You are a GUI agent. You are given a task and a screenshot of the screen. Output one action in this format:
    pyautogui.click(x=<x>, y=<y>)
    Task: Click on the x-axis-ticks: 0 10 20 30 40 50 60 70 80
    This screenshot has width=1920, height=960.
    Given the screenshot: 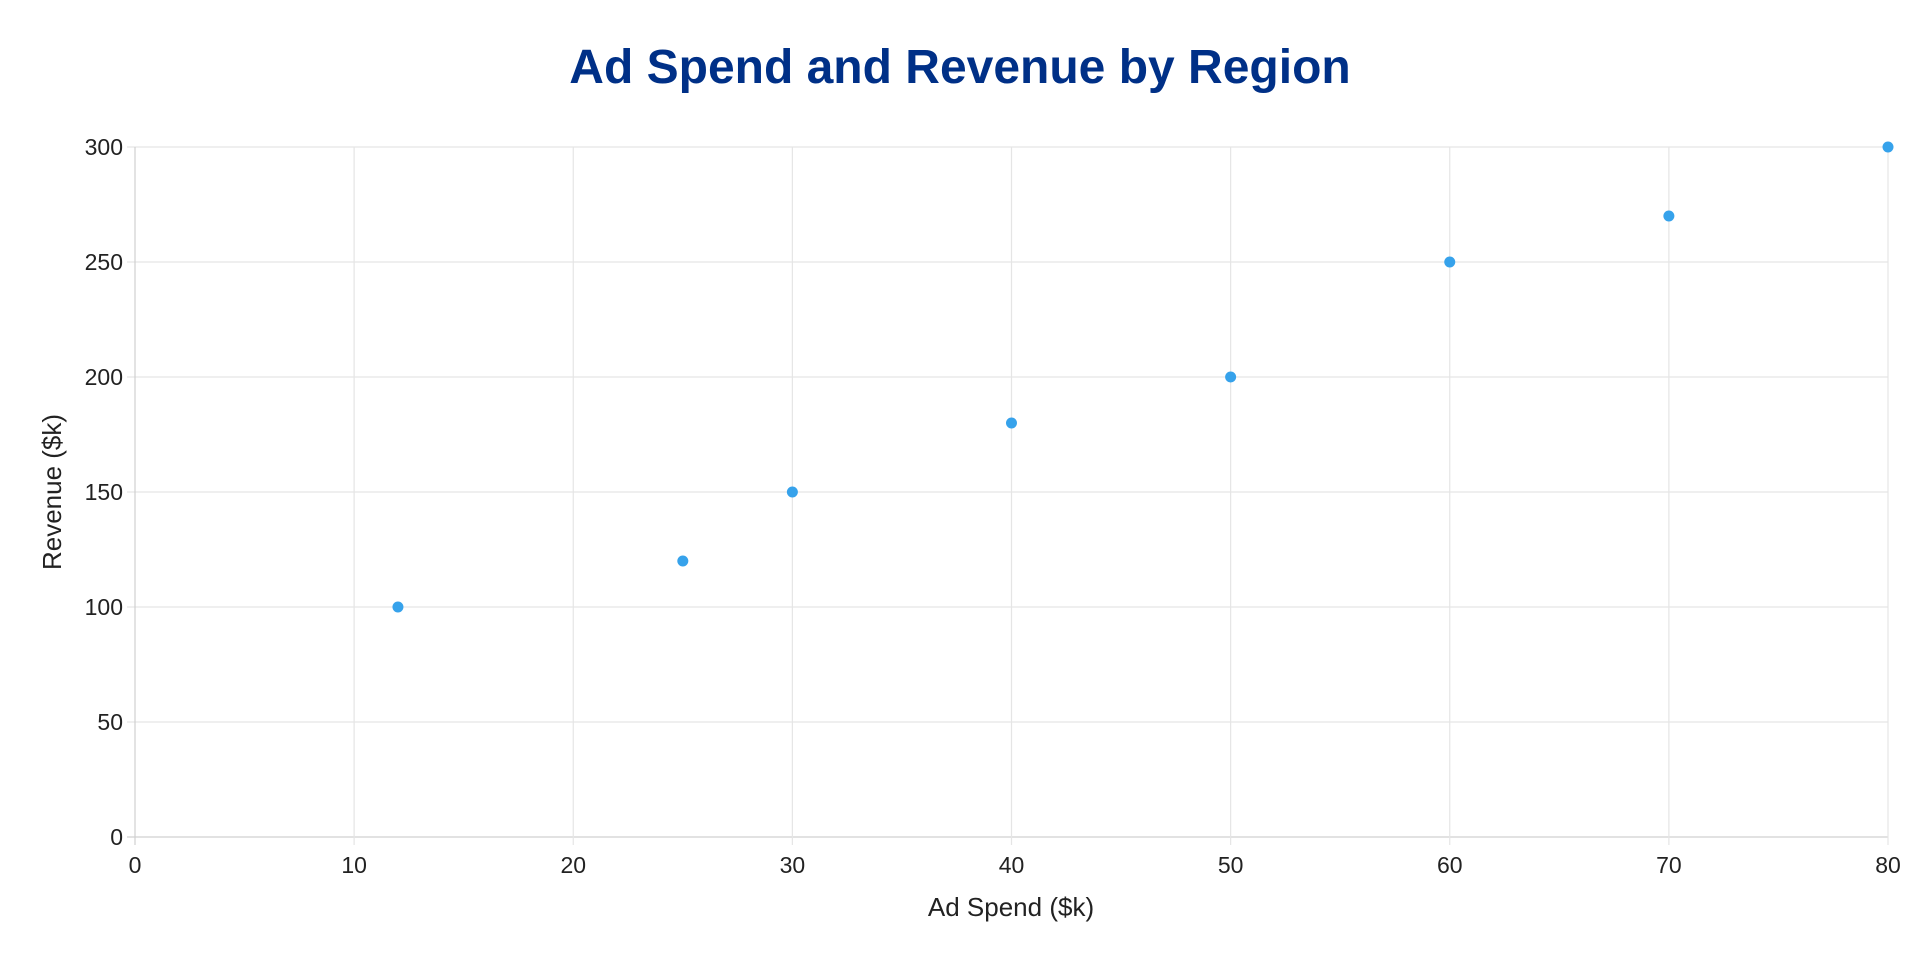 What is the action you would take?
    pyautogui.click(x=1015, y=865)
    